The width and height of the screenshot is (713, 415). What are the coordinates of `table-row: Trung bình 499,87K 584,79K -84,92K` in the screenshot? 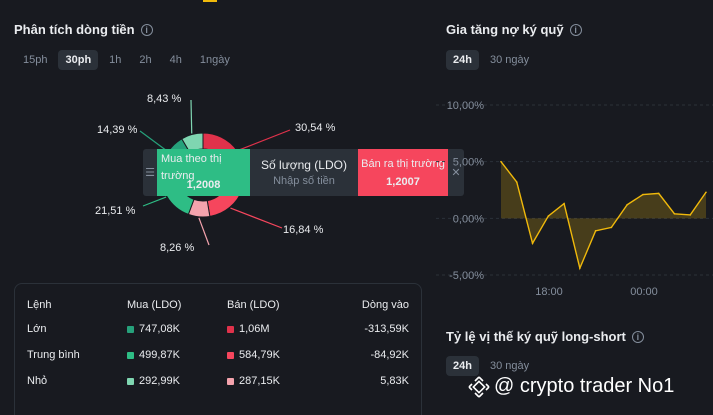 It's located at (218, 355).